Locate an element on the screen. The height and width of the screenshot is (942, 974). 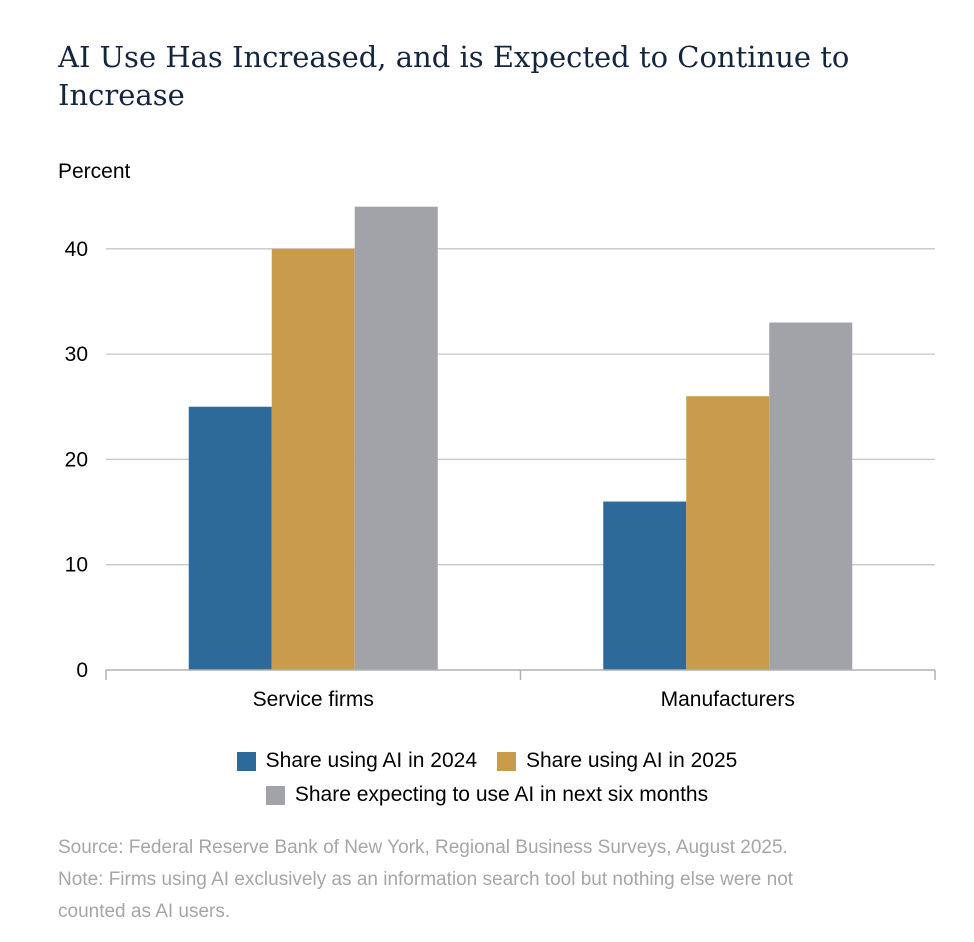
legend-item-2024: Share using AI in 2024 is located at coordinates (356, 761).